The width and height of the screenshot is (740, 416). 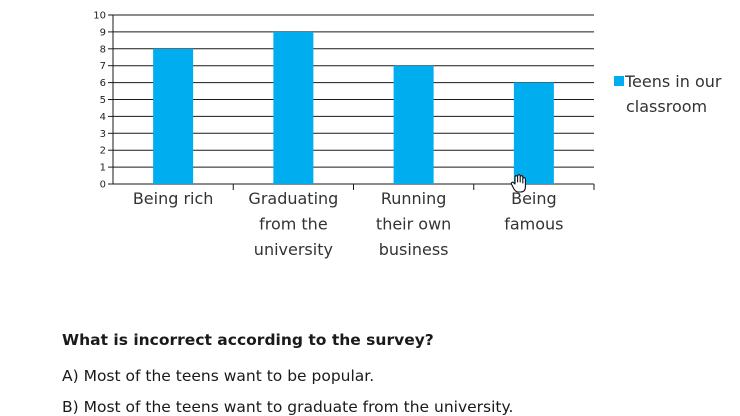 What do you see at coordinates (293, 224) in the screenshot?
I see `x-tick-label: Graduating from the university` at bounding box center [293, 224].